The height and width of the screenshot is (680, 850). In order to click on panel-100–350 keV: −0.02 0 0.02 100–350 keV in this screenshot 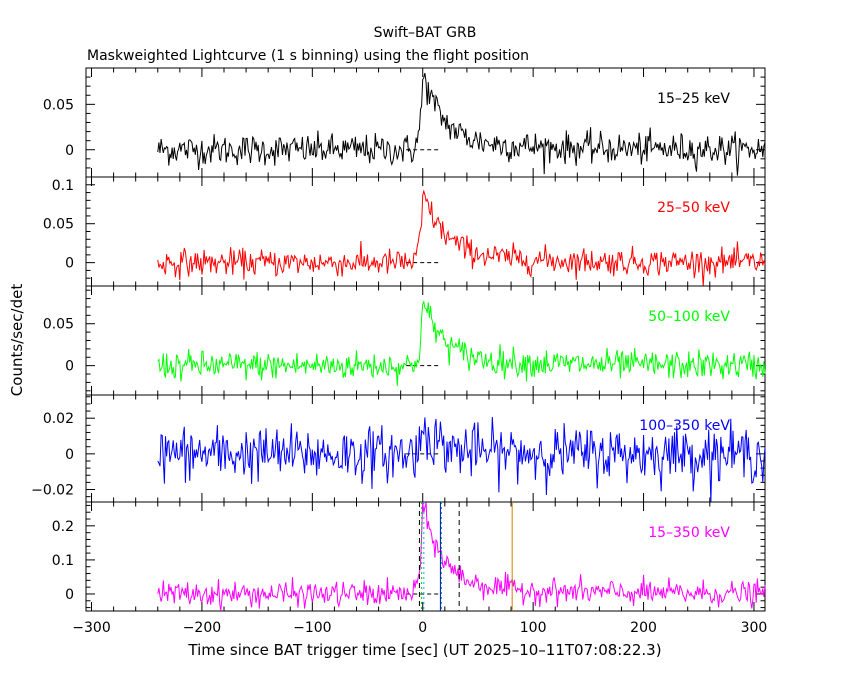, I will do `click(398, 448)`.